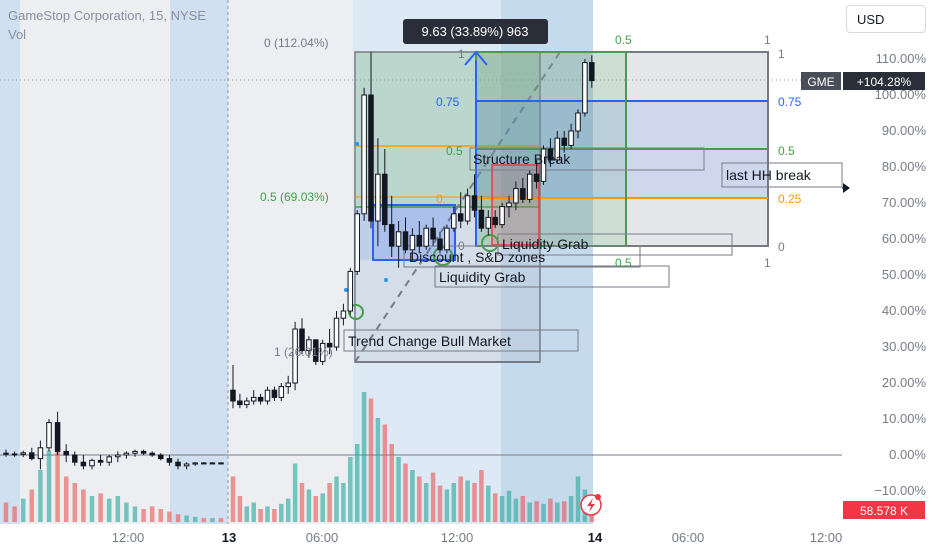 This screenshot has width=932, height=550. I want to click on currency-button: USD, so click(886, 19).